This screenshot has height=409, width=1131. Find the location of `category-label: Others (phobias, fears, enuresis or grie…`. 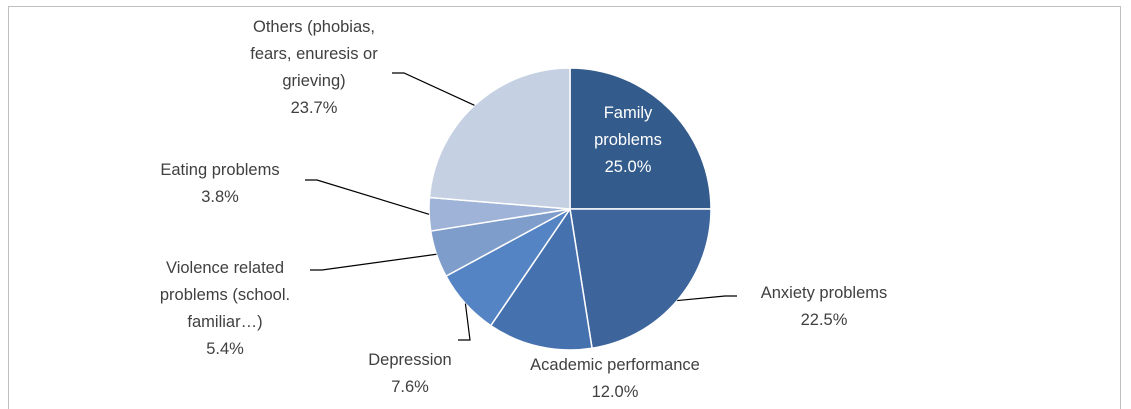

category-label: Others (phobias, fears, enuresis or grie… is located at coordinates (314, 54).